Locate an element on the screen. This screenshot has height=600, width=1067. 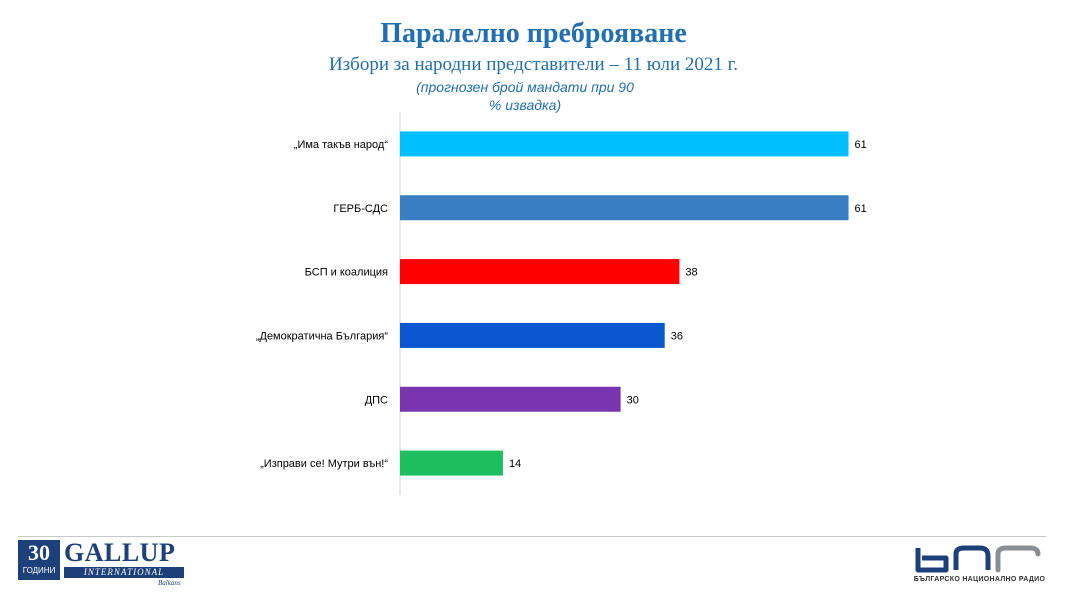
chart-note-line-2: % извадка) is located at coordinates (525, 105).